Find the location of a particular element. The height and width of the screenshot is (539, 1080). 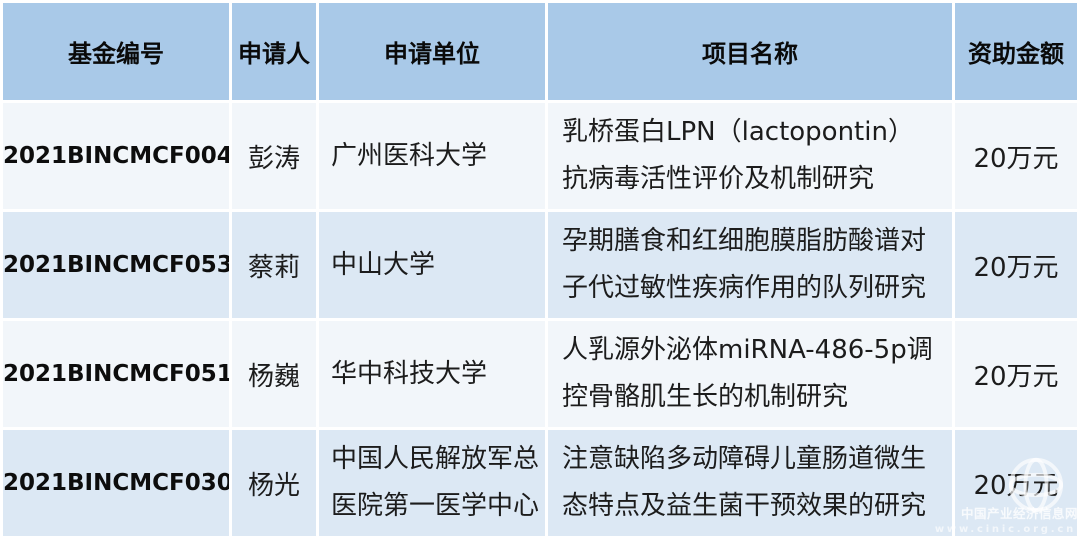

cell-institution: 华中科技大学 is located at coordinates (432, 374).